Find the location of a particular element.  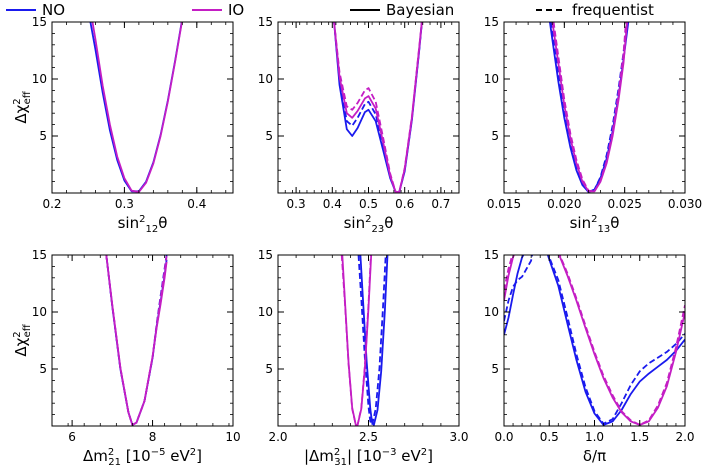

x-tick-label: 6 is located at coordinates (72, 437).